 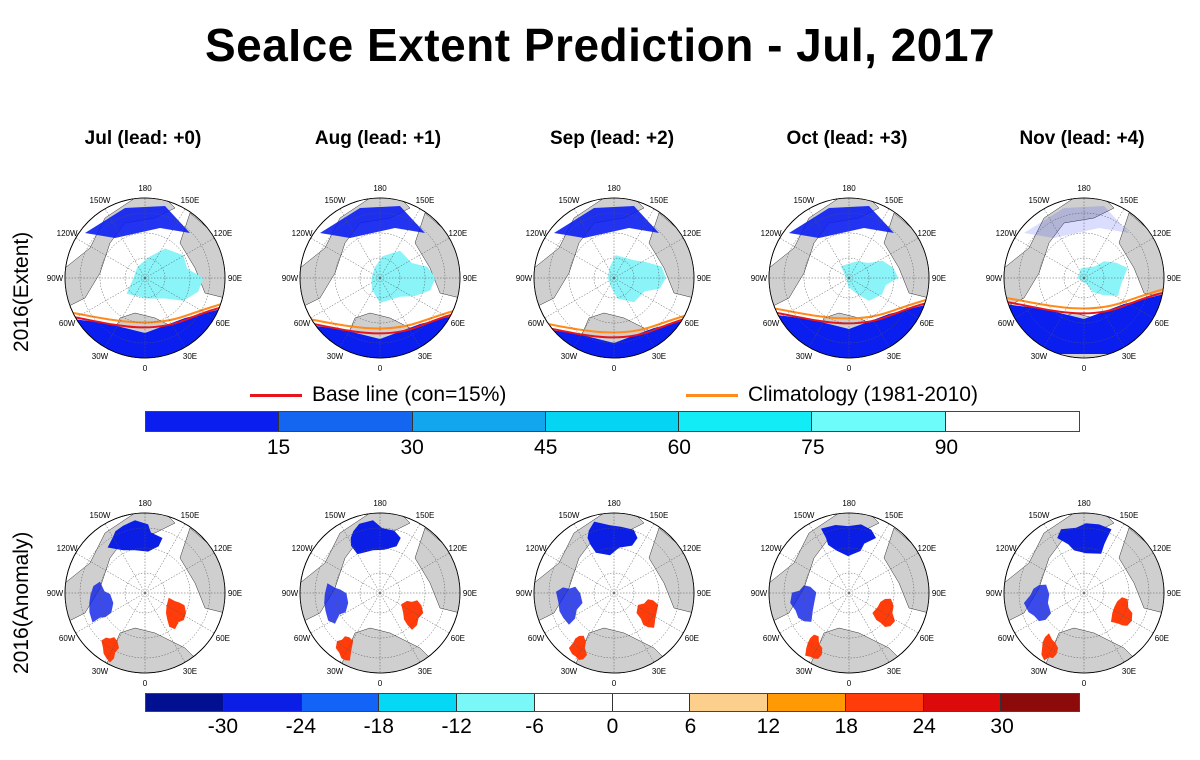 I want to click on colorbar-tick-label: -12, so click(x=456, y=726).